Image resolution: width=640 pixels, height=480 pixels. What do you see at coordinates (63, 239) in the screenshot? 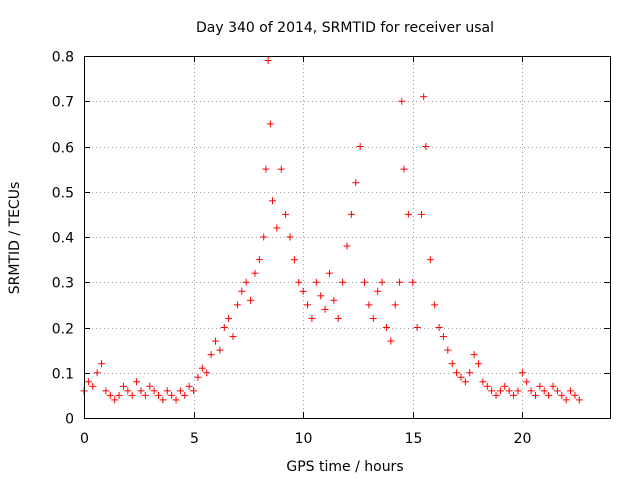
I see `y-tick-label: 0.4` at bounding box center [63, 239].